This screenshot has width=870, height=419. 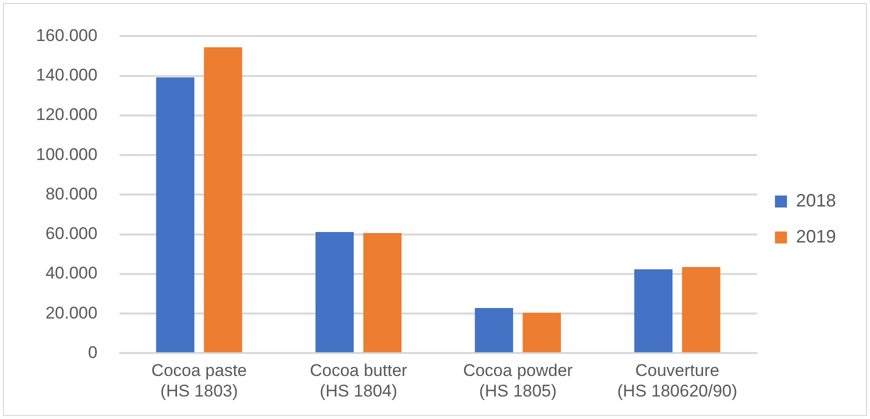 What do you see at coordinates (67, 154) in the screenshot?
I see `y-tick-label: 100.000` at bounding box center [67, 154].